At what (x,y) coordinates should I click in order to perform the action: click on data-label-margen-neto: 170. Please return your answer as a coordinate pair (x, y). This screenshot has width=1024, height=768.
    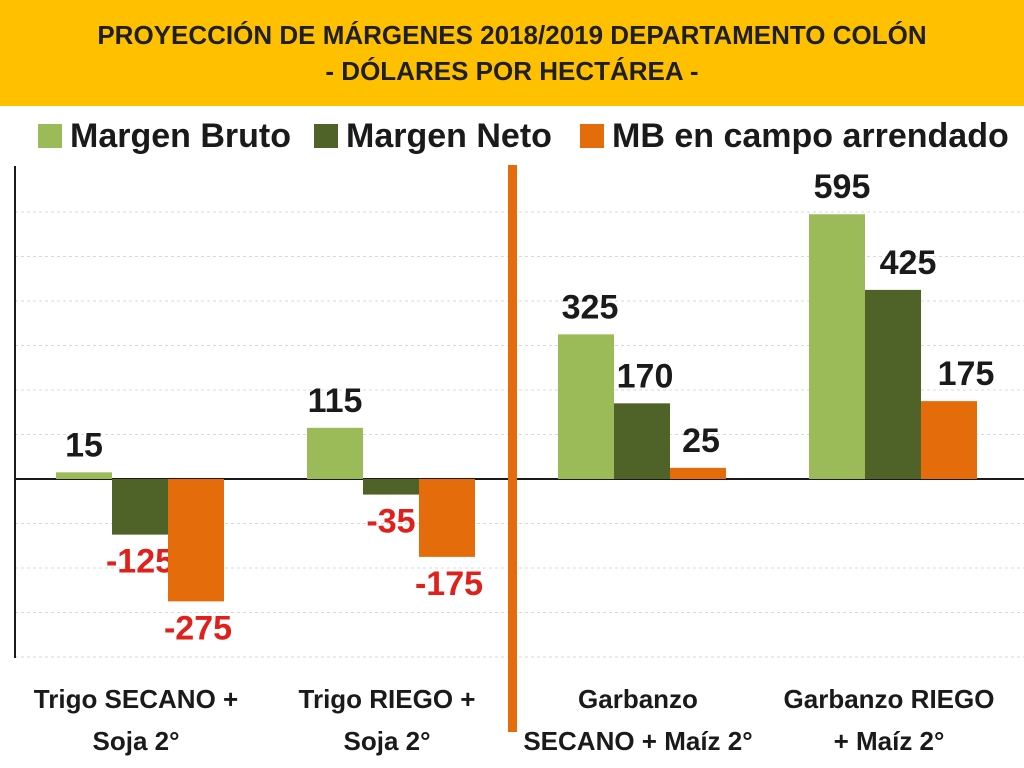
    Looking at the image, I should click on (645, 376).